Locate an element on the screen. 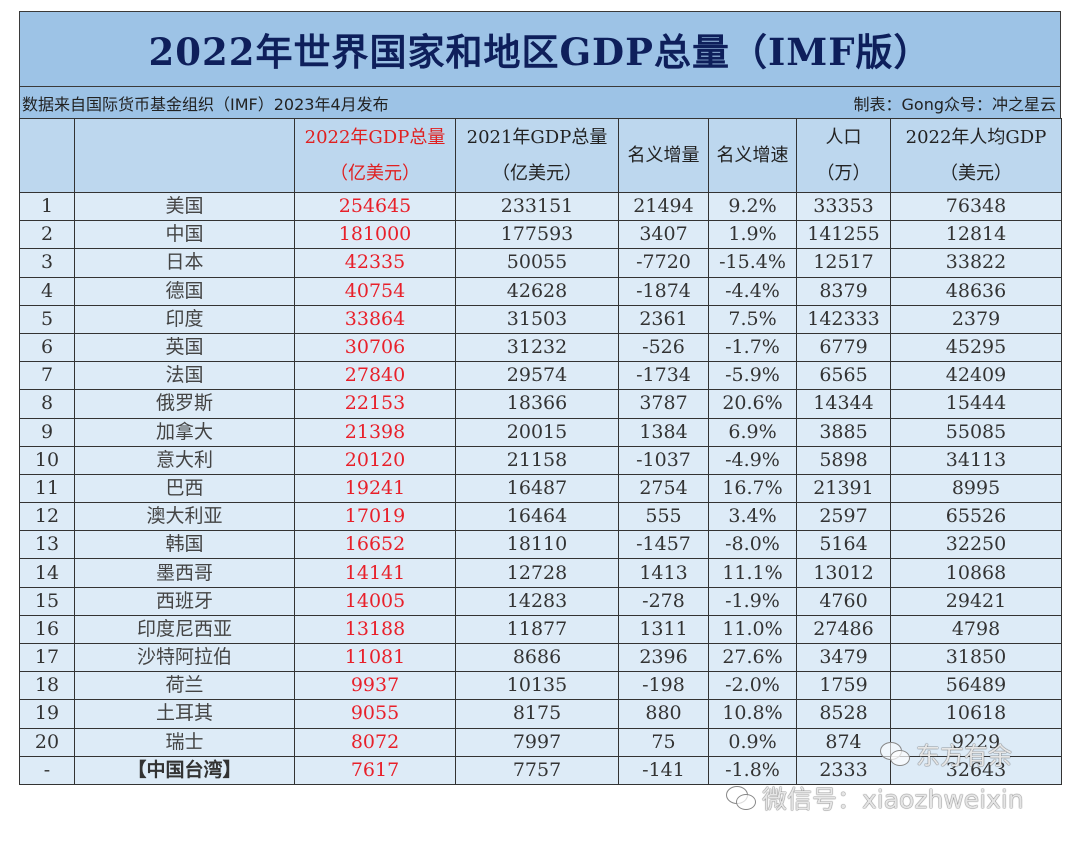  cell-country: 瑞士 is located at coordinates (184, 742).